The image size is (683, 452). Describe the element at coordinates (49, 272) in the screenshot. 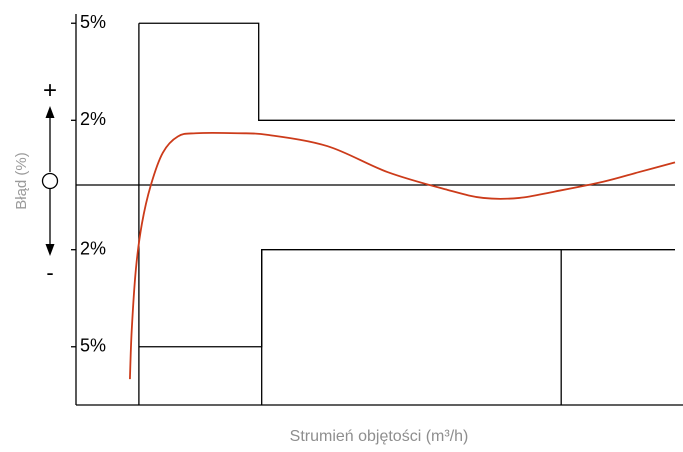

I see `minus-marker: -` at that location.